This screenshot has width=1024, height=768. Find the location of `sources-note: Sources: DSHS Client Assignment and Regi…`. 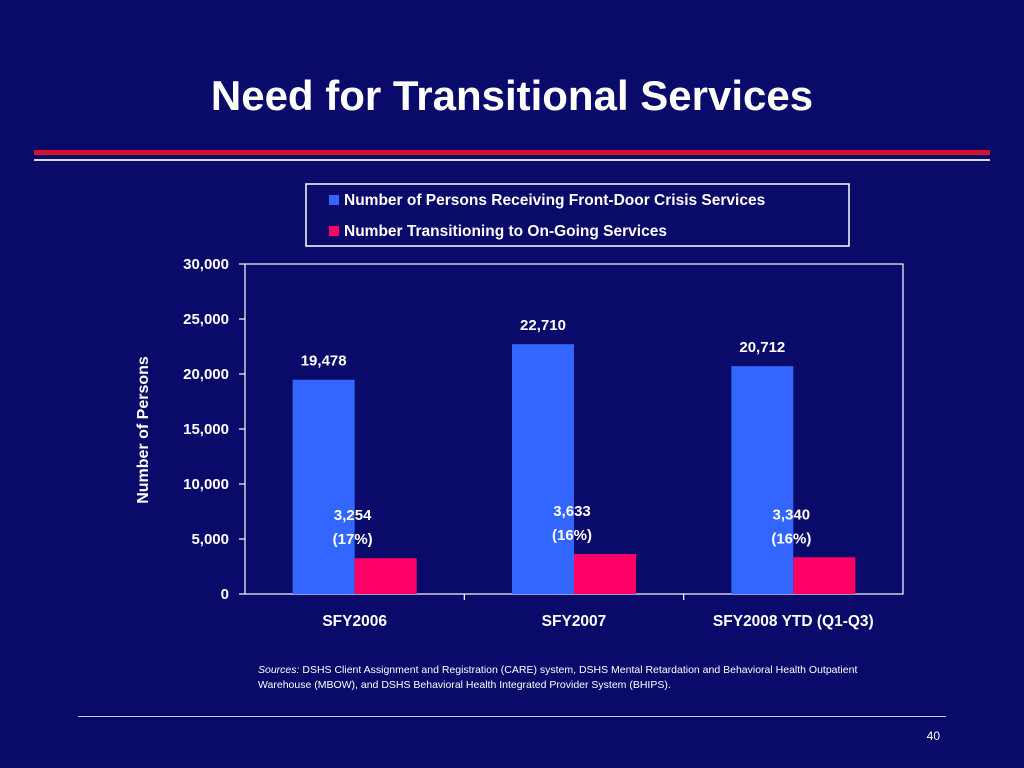

sources-note: Sources: DSHS Client Assignment and Regi… is located at coordinates (558, 678).